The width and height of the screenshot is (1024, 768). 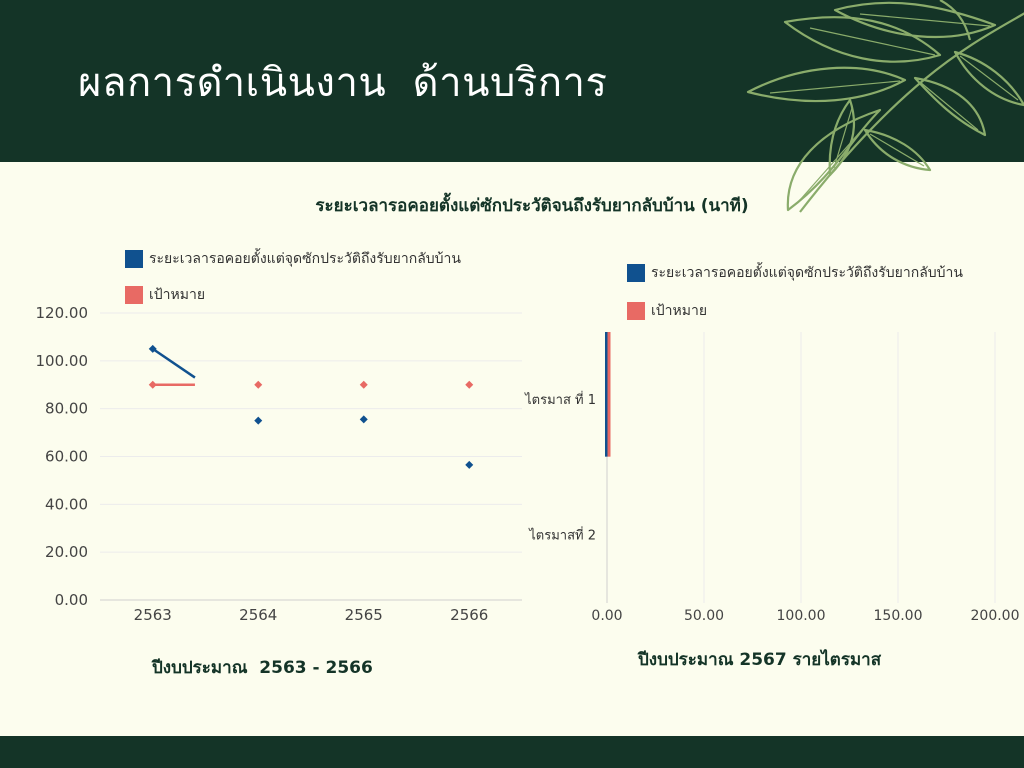 What do you see at coordinates (66, 409) in the screenshot?
I see `y-tick-label: 80.00` at bounding box center [66, 409].